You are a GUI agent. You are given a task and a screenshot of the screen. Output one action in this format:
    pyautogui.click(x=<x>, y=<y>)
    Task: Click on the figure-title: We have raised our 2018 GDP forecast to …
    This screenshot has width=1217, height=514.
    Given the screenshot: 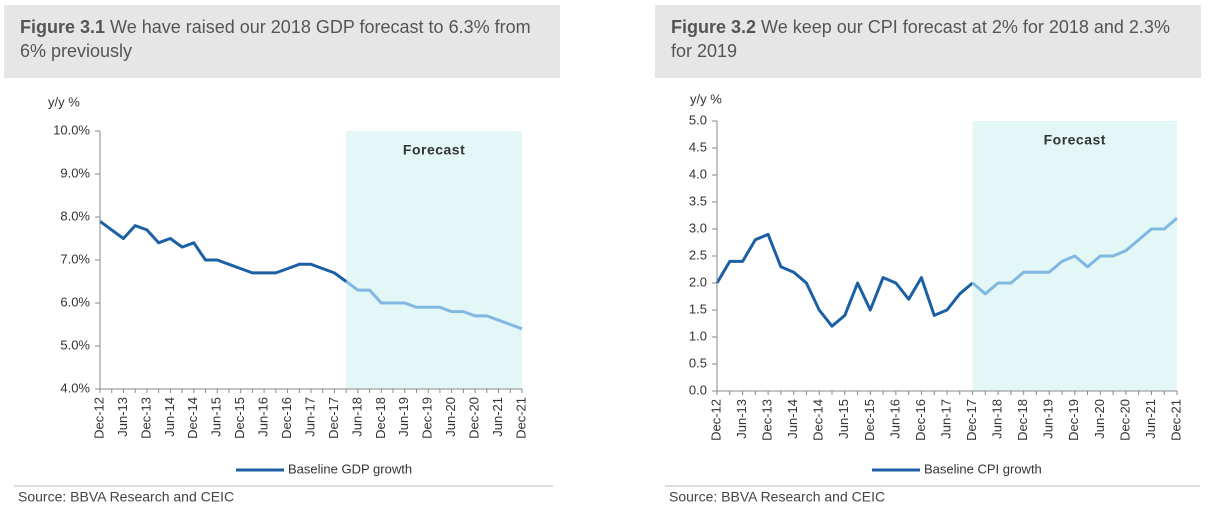 What is the action you would take?
    pyautogui.click(x=275, y=39)
    